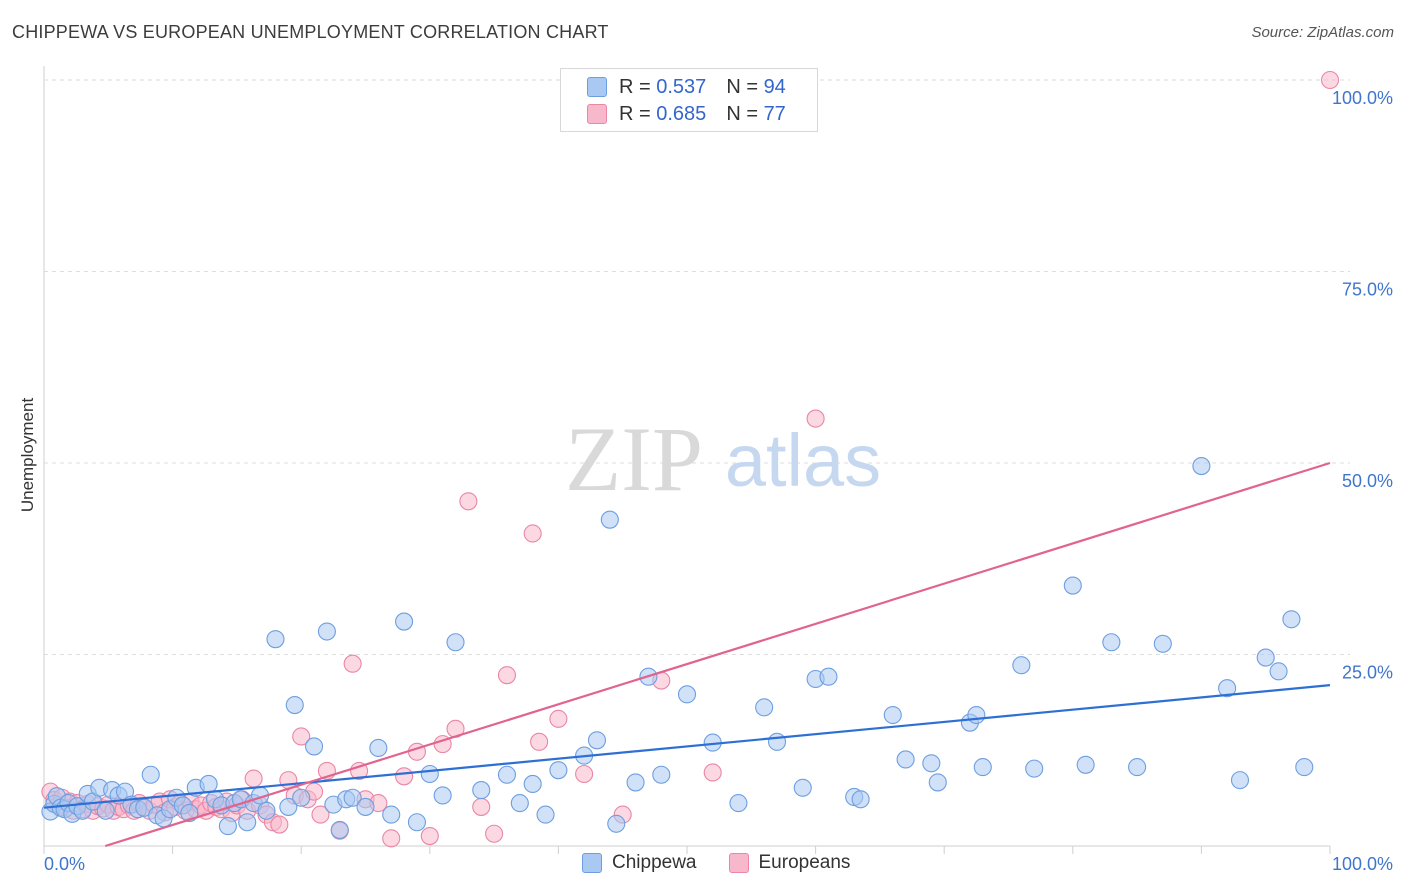  What do you see at coordinates (597, 87) in the screenshot?
I see `chippewa-swatch-icon` at bounding box center [597, 87].